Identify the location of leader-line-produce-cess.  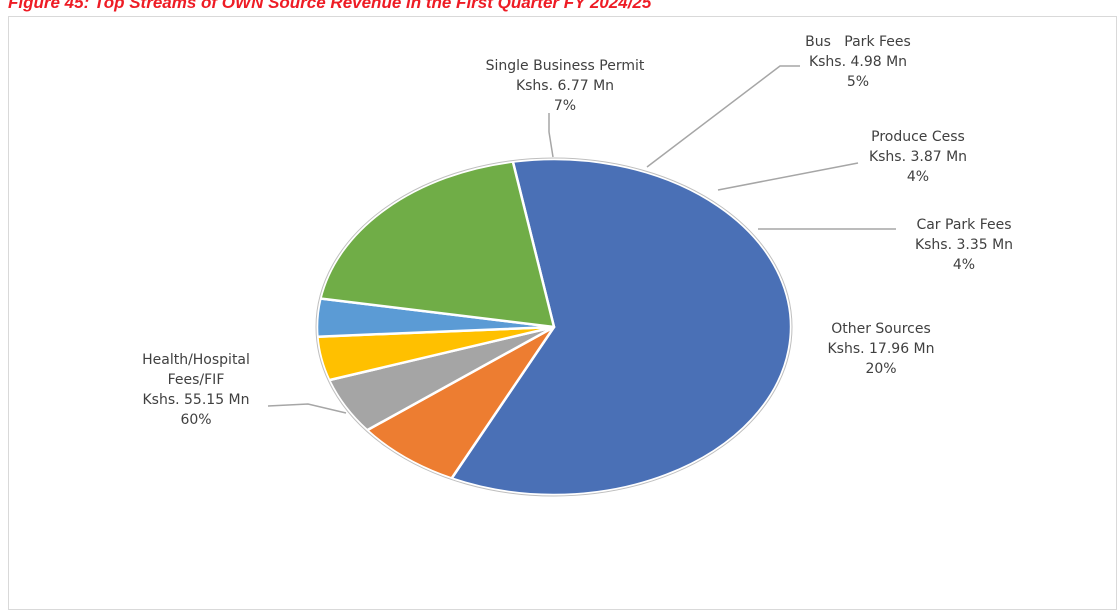
(788, 176).